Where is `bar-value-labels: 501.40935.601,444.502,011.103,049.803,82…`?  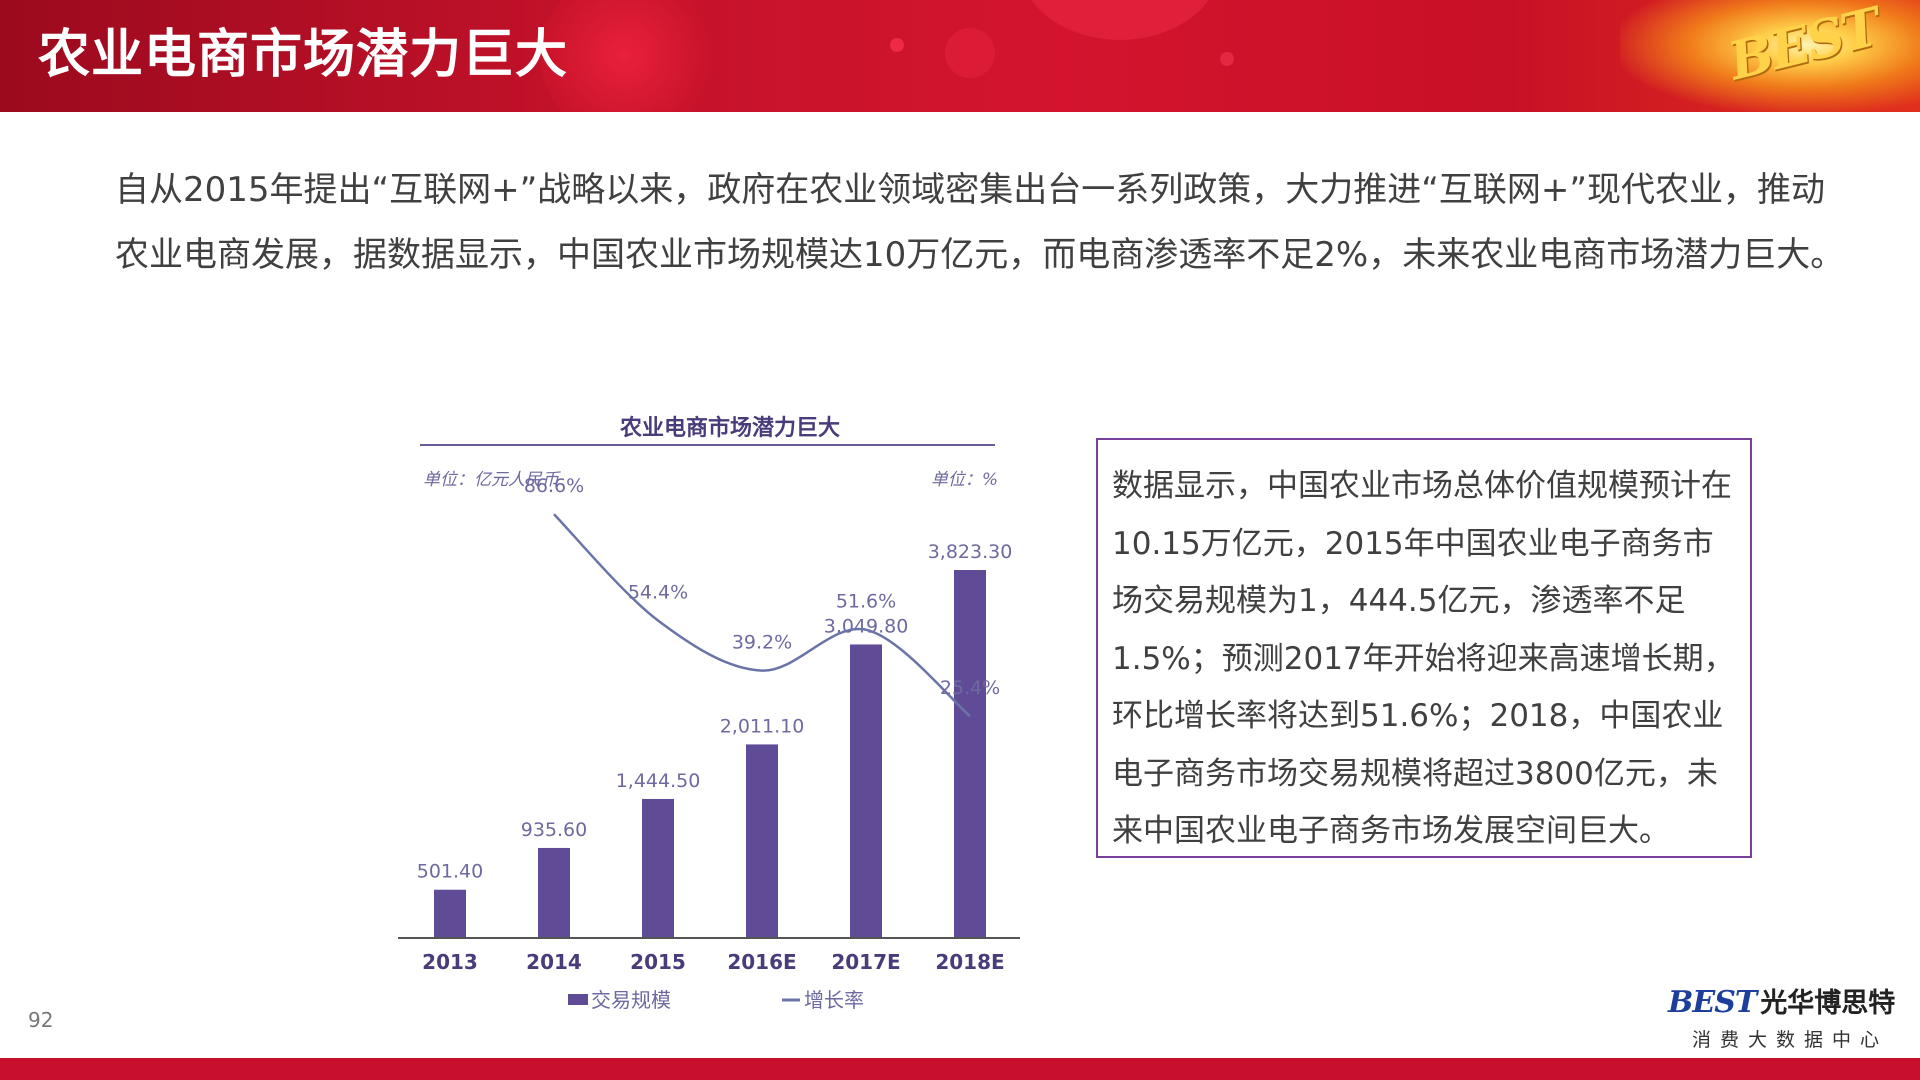
bar-value-labels: 501.40935.601,444.502,011.103,049.803,82… is located at coordinates (715, 712).